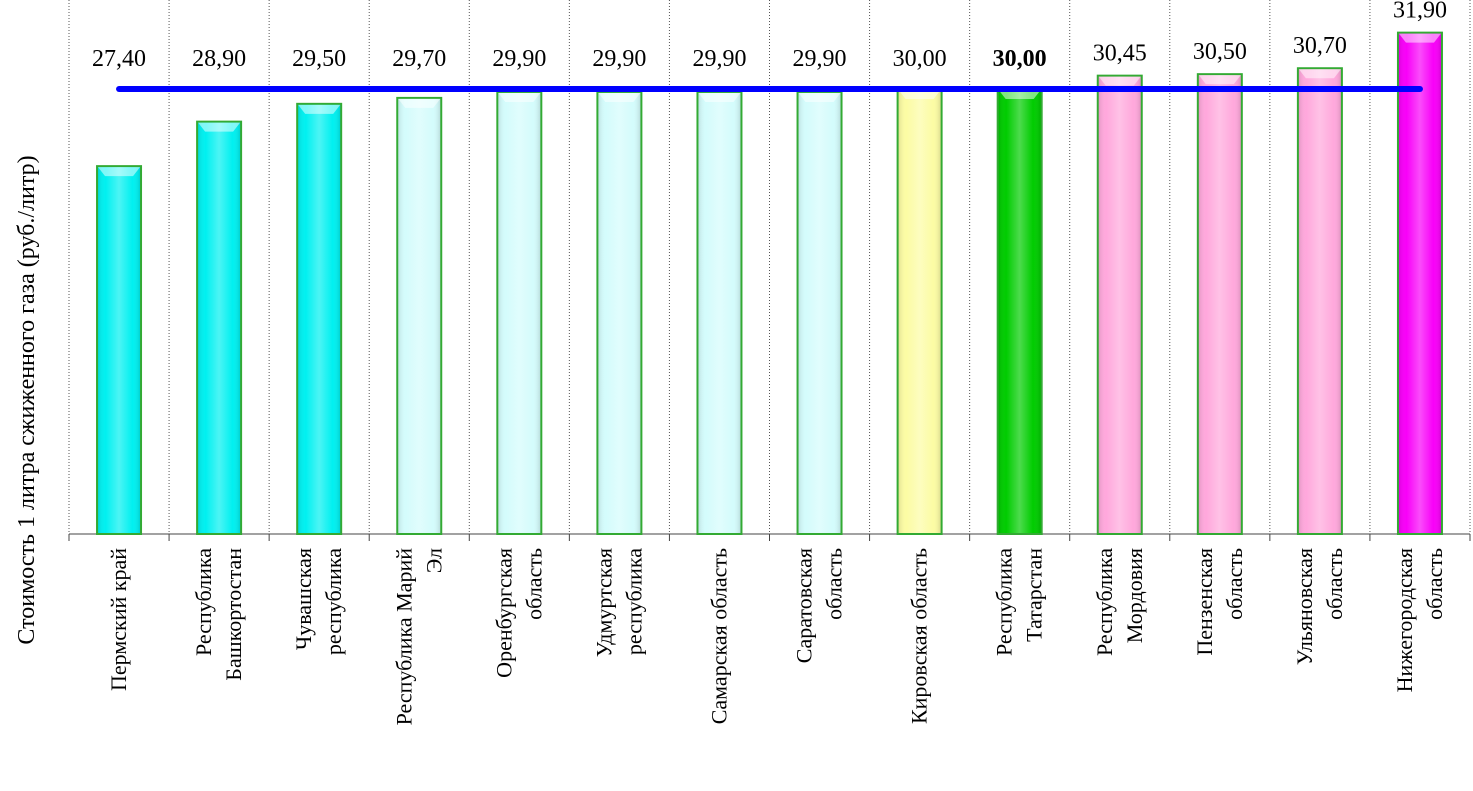  What do you see at coordinates (1304, 606) in the screenshot?
I see `x-tick-label-line: Ульяновская` at bounding box center [1304, 606].